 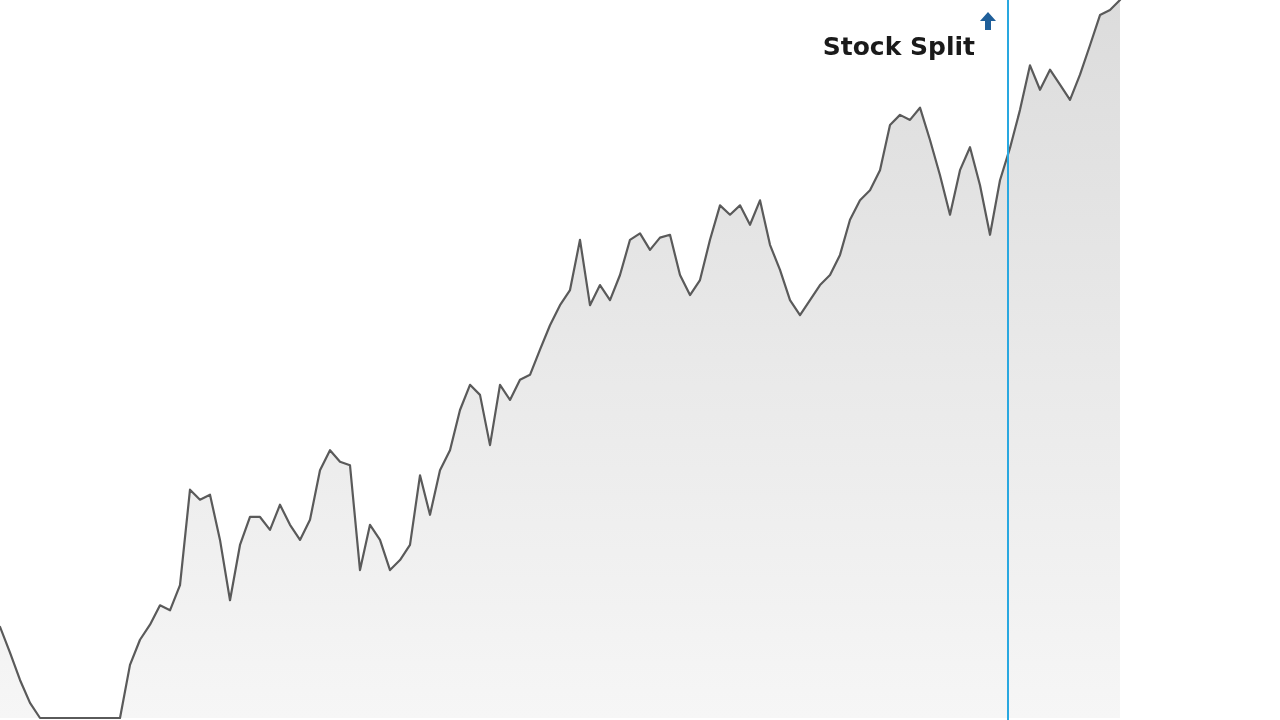 I want to click on annotation: Stock Split, so click(x=899, y=46).